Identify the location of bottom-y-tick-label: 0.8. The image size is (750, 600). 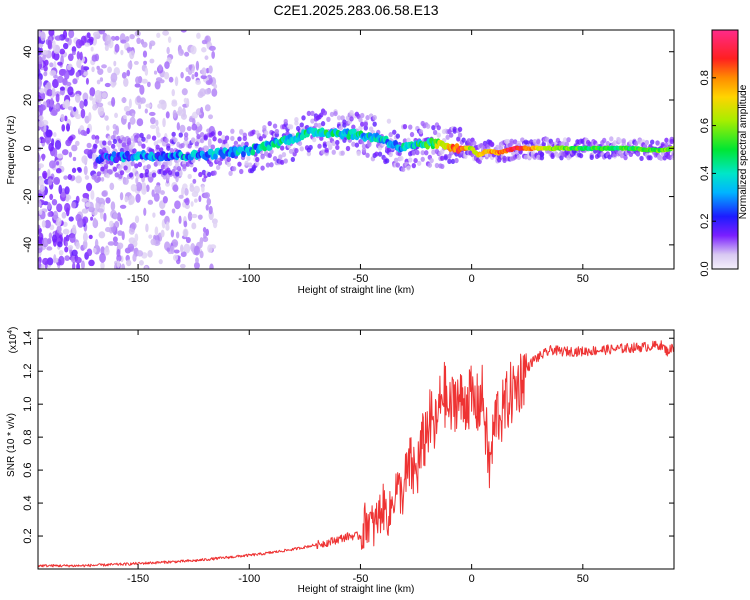
(28, 436).